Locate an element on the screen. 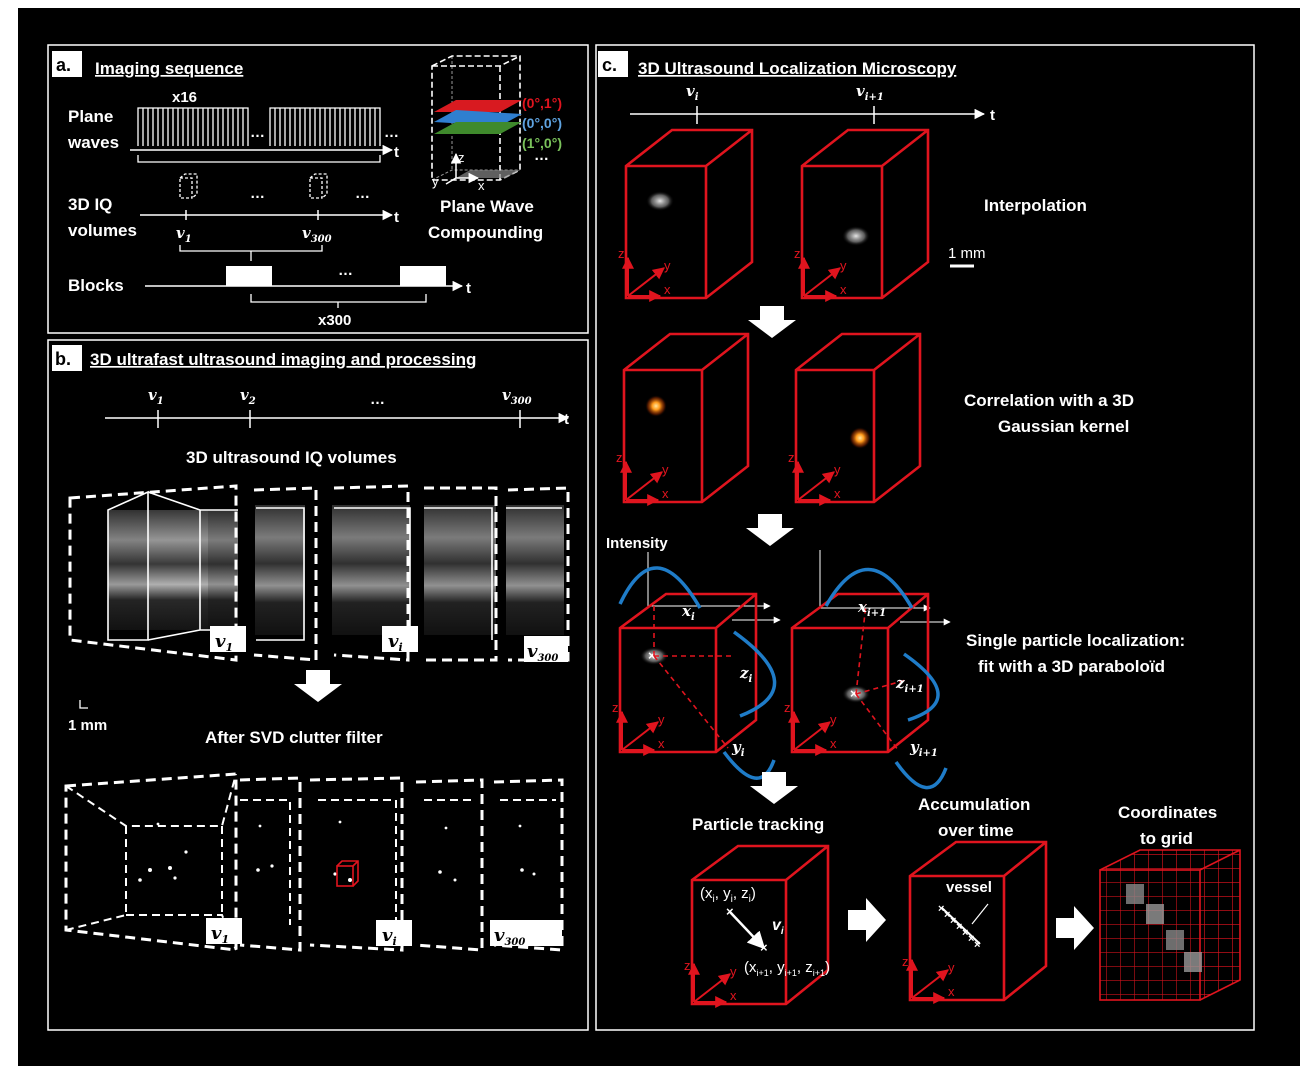 The width and height of the screenshot is (1310, 1070). row3-x-2: x is located at coordinates (833, 743).